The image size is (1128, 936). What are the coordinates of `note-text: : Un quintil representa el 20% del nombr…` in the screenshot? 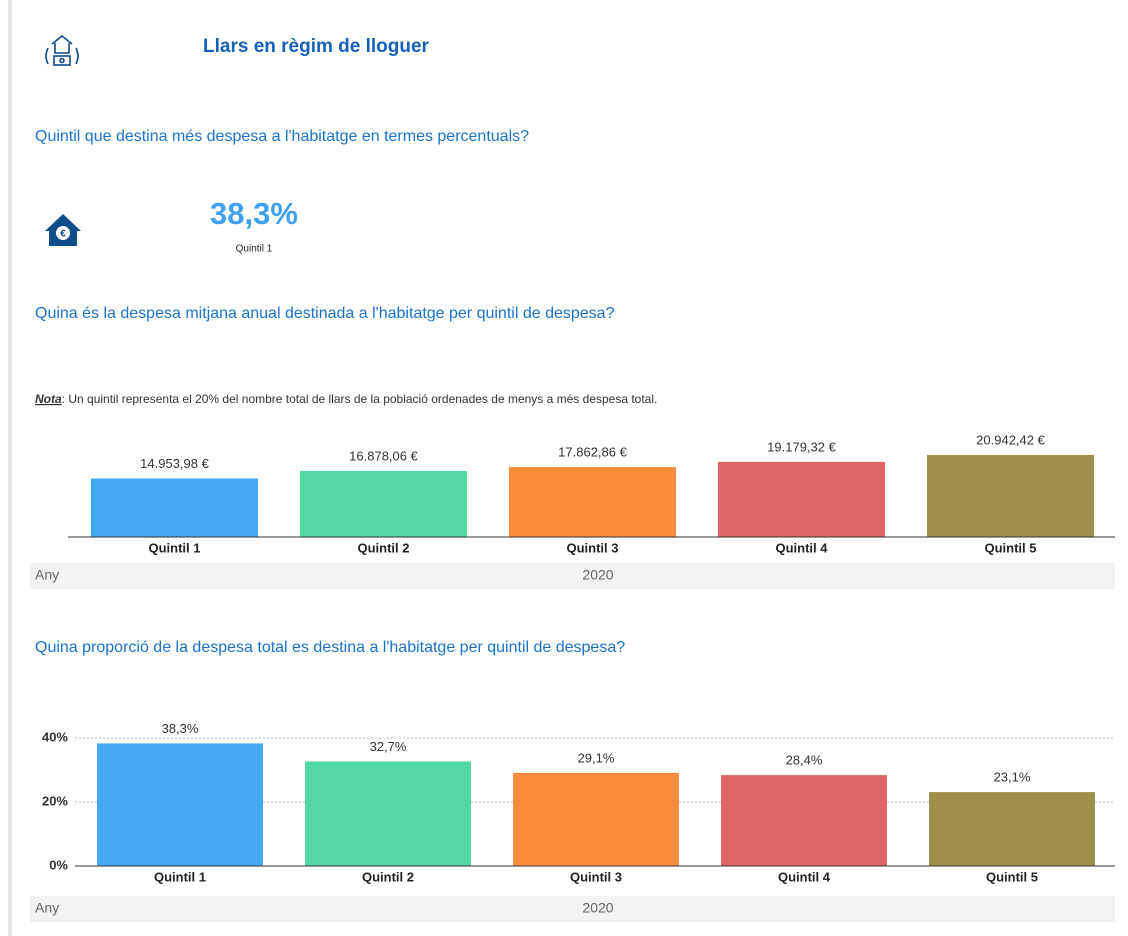 It's located at (360, 399).